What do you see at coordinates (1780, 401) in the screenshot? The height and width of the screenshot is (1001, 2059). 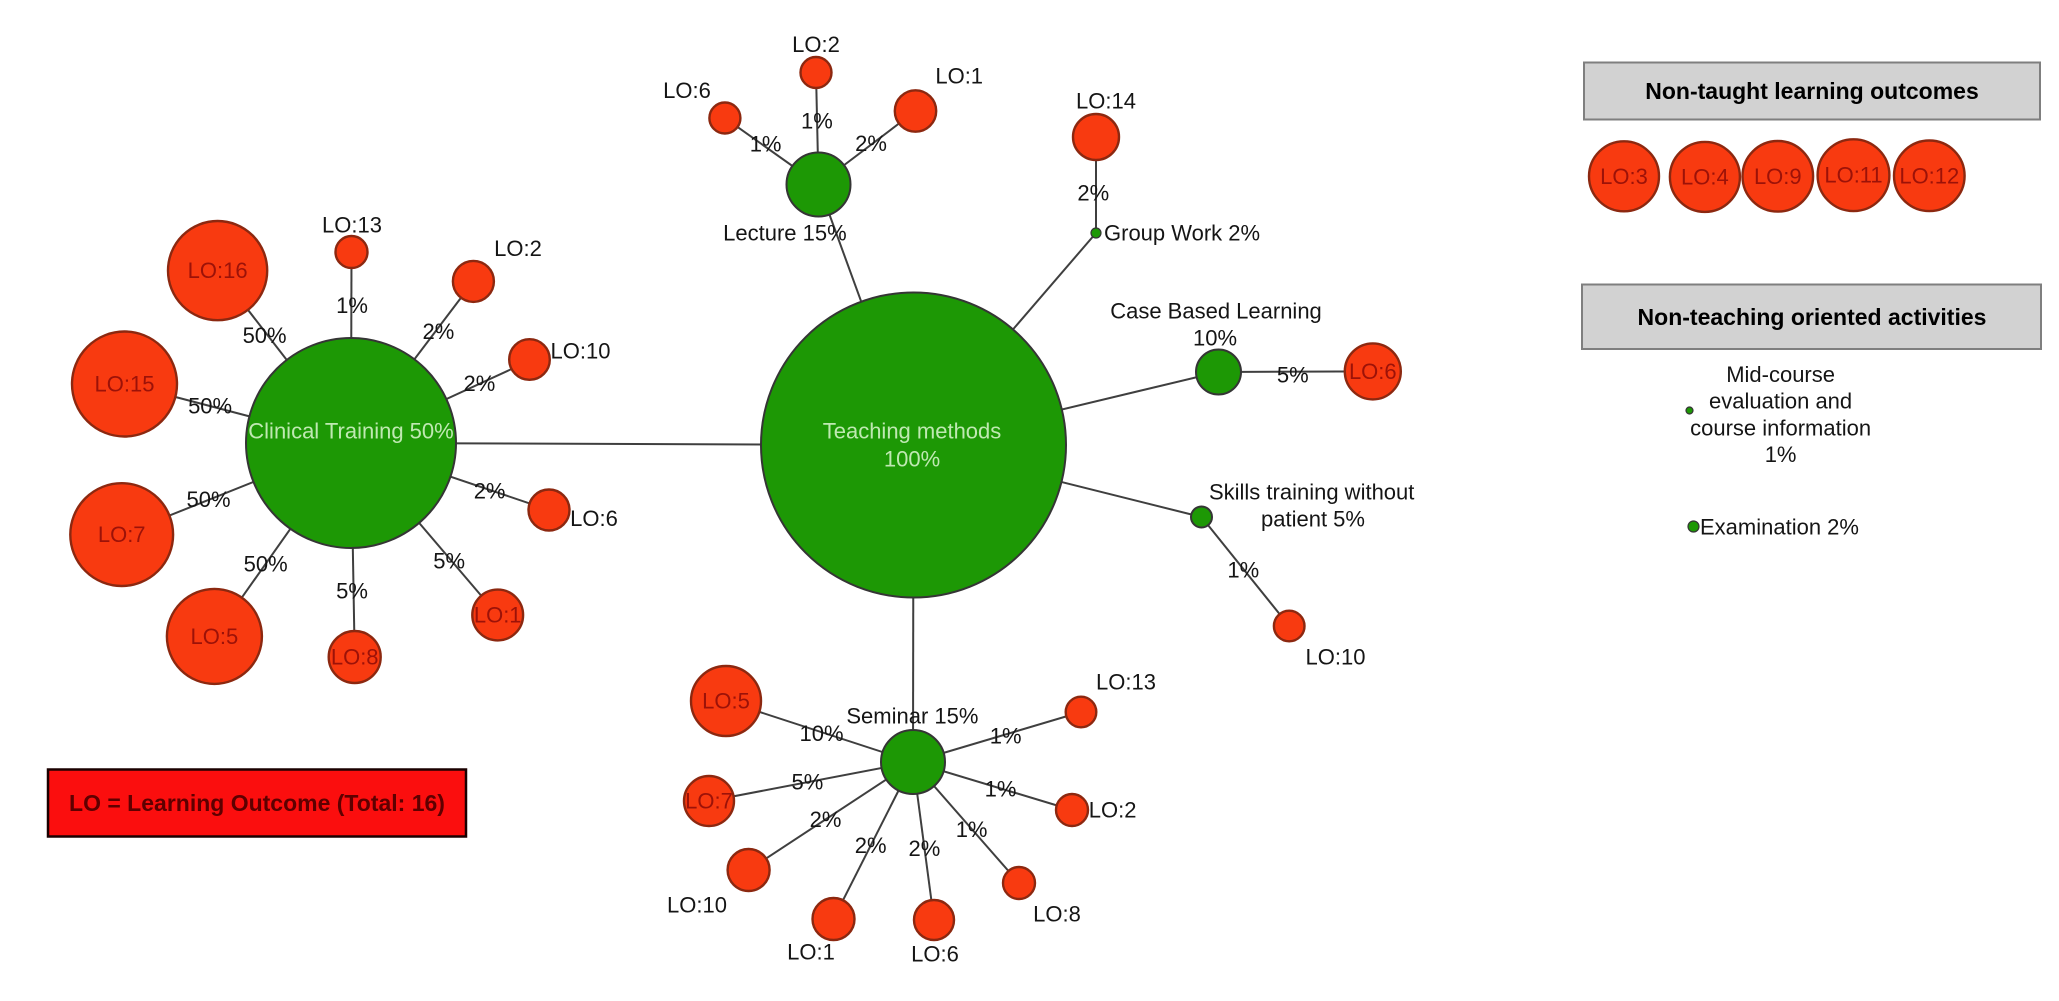 I see `svg-text: evaluation and` at bounding box center [1780, 401].